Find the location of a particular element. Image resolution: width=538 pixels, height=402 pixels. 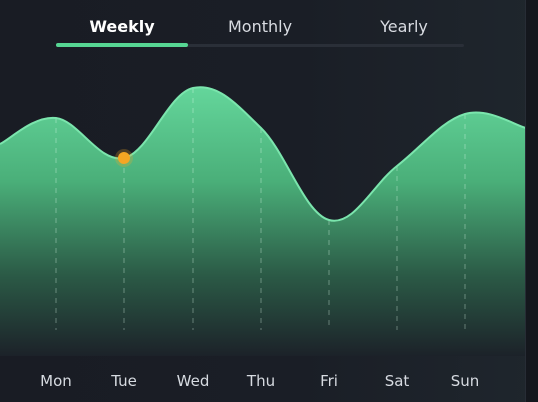

tab-yearly: Yearly is located at coordinates (404, 26).